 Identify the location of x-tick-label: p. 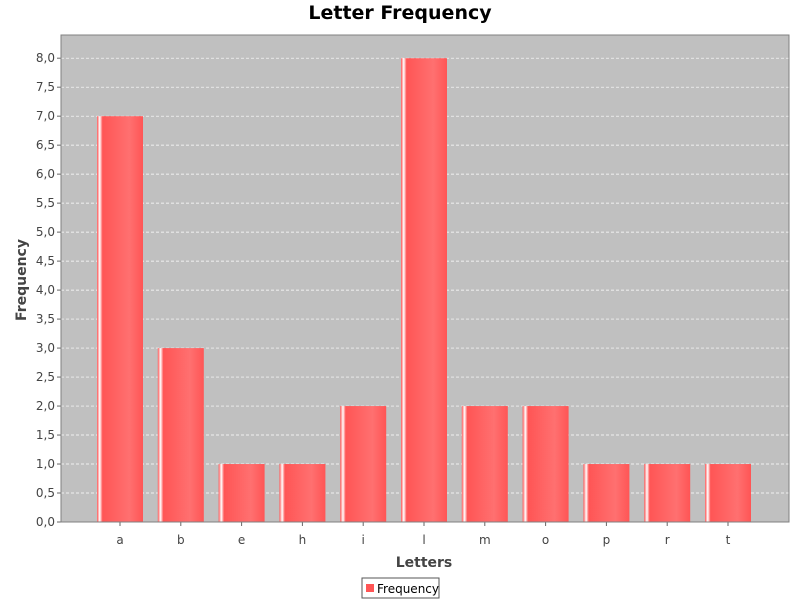
(607, 540).